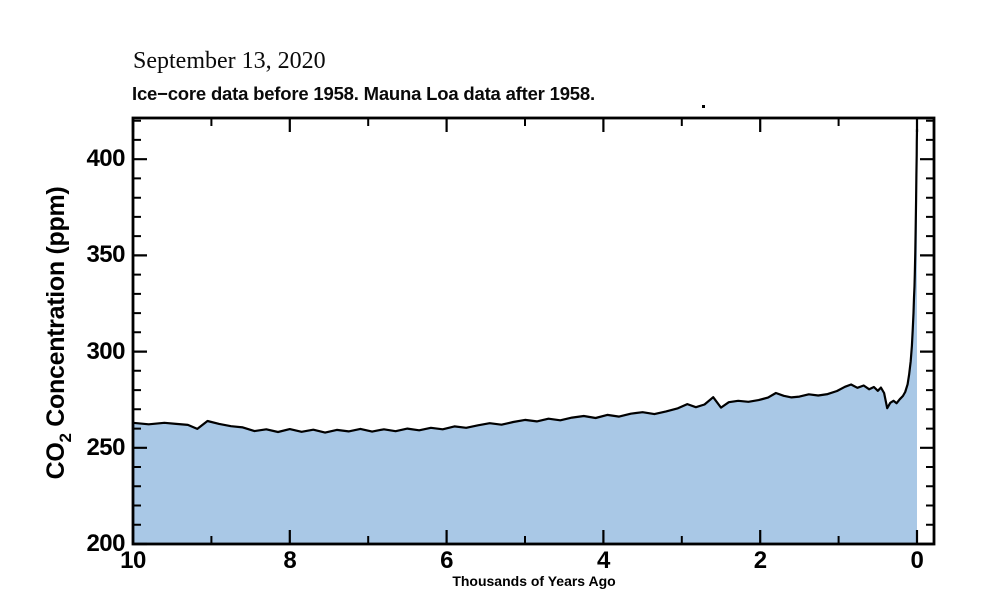  Describe the element at coordinates (534, 581) in the screenshot. I see `x-axis-title: Thousands of Years Ago` at that location.